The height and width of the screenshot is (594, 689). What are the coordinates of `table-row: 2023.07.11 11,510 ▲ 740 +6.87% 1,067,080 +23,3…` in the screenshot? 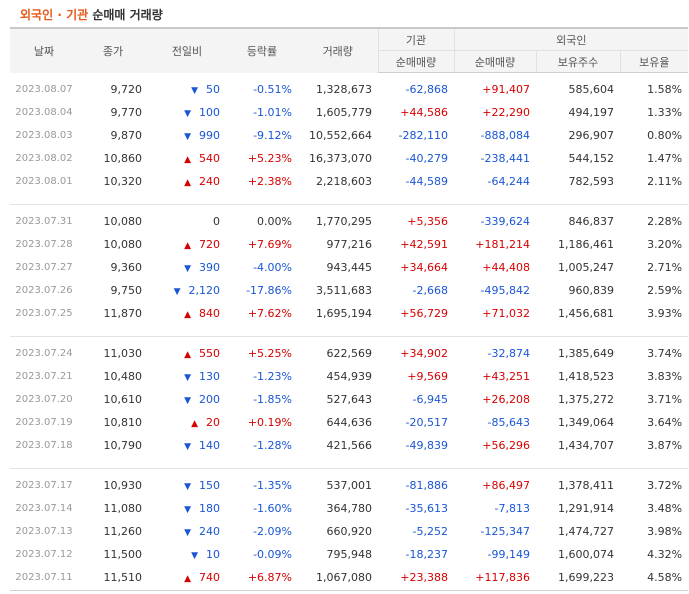 It's located at (349, 577).